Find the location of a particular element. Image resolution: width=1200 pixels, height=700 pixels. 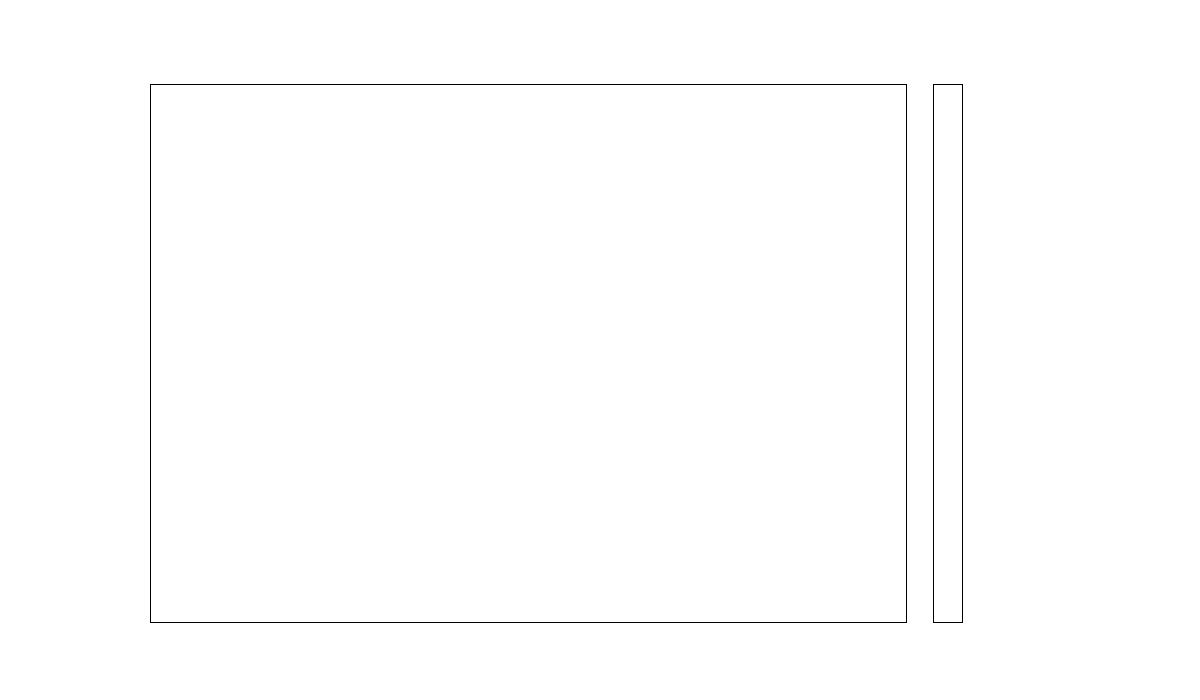

colorbar-gradient-canvas is located at coordinates (948, 353).